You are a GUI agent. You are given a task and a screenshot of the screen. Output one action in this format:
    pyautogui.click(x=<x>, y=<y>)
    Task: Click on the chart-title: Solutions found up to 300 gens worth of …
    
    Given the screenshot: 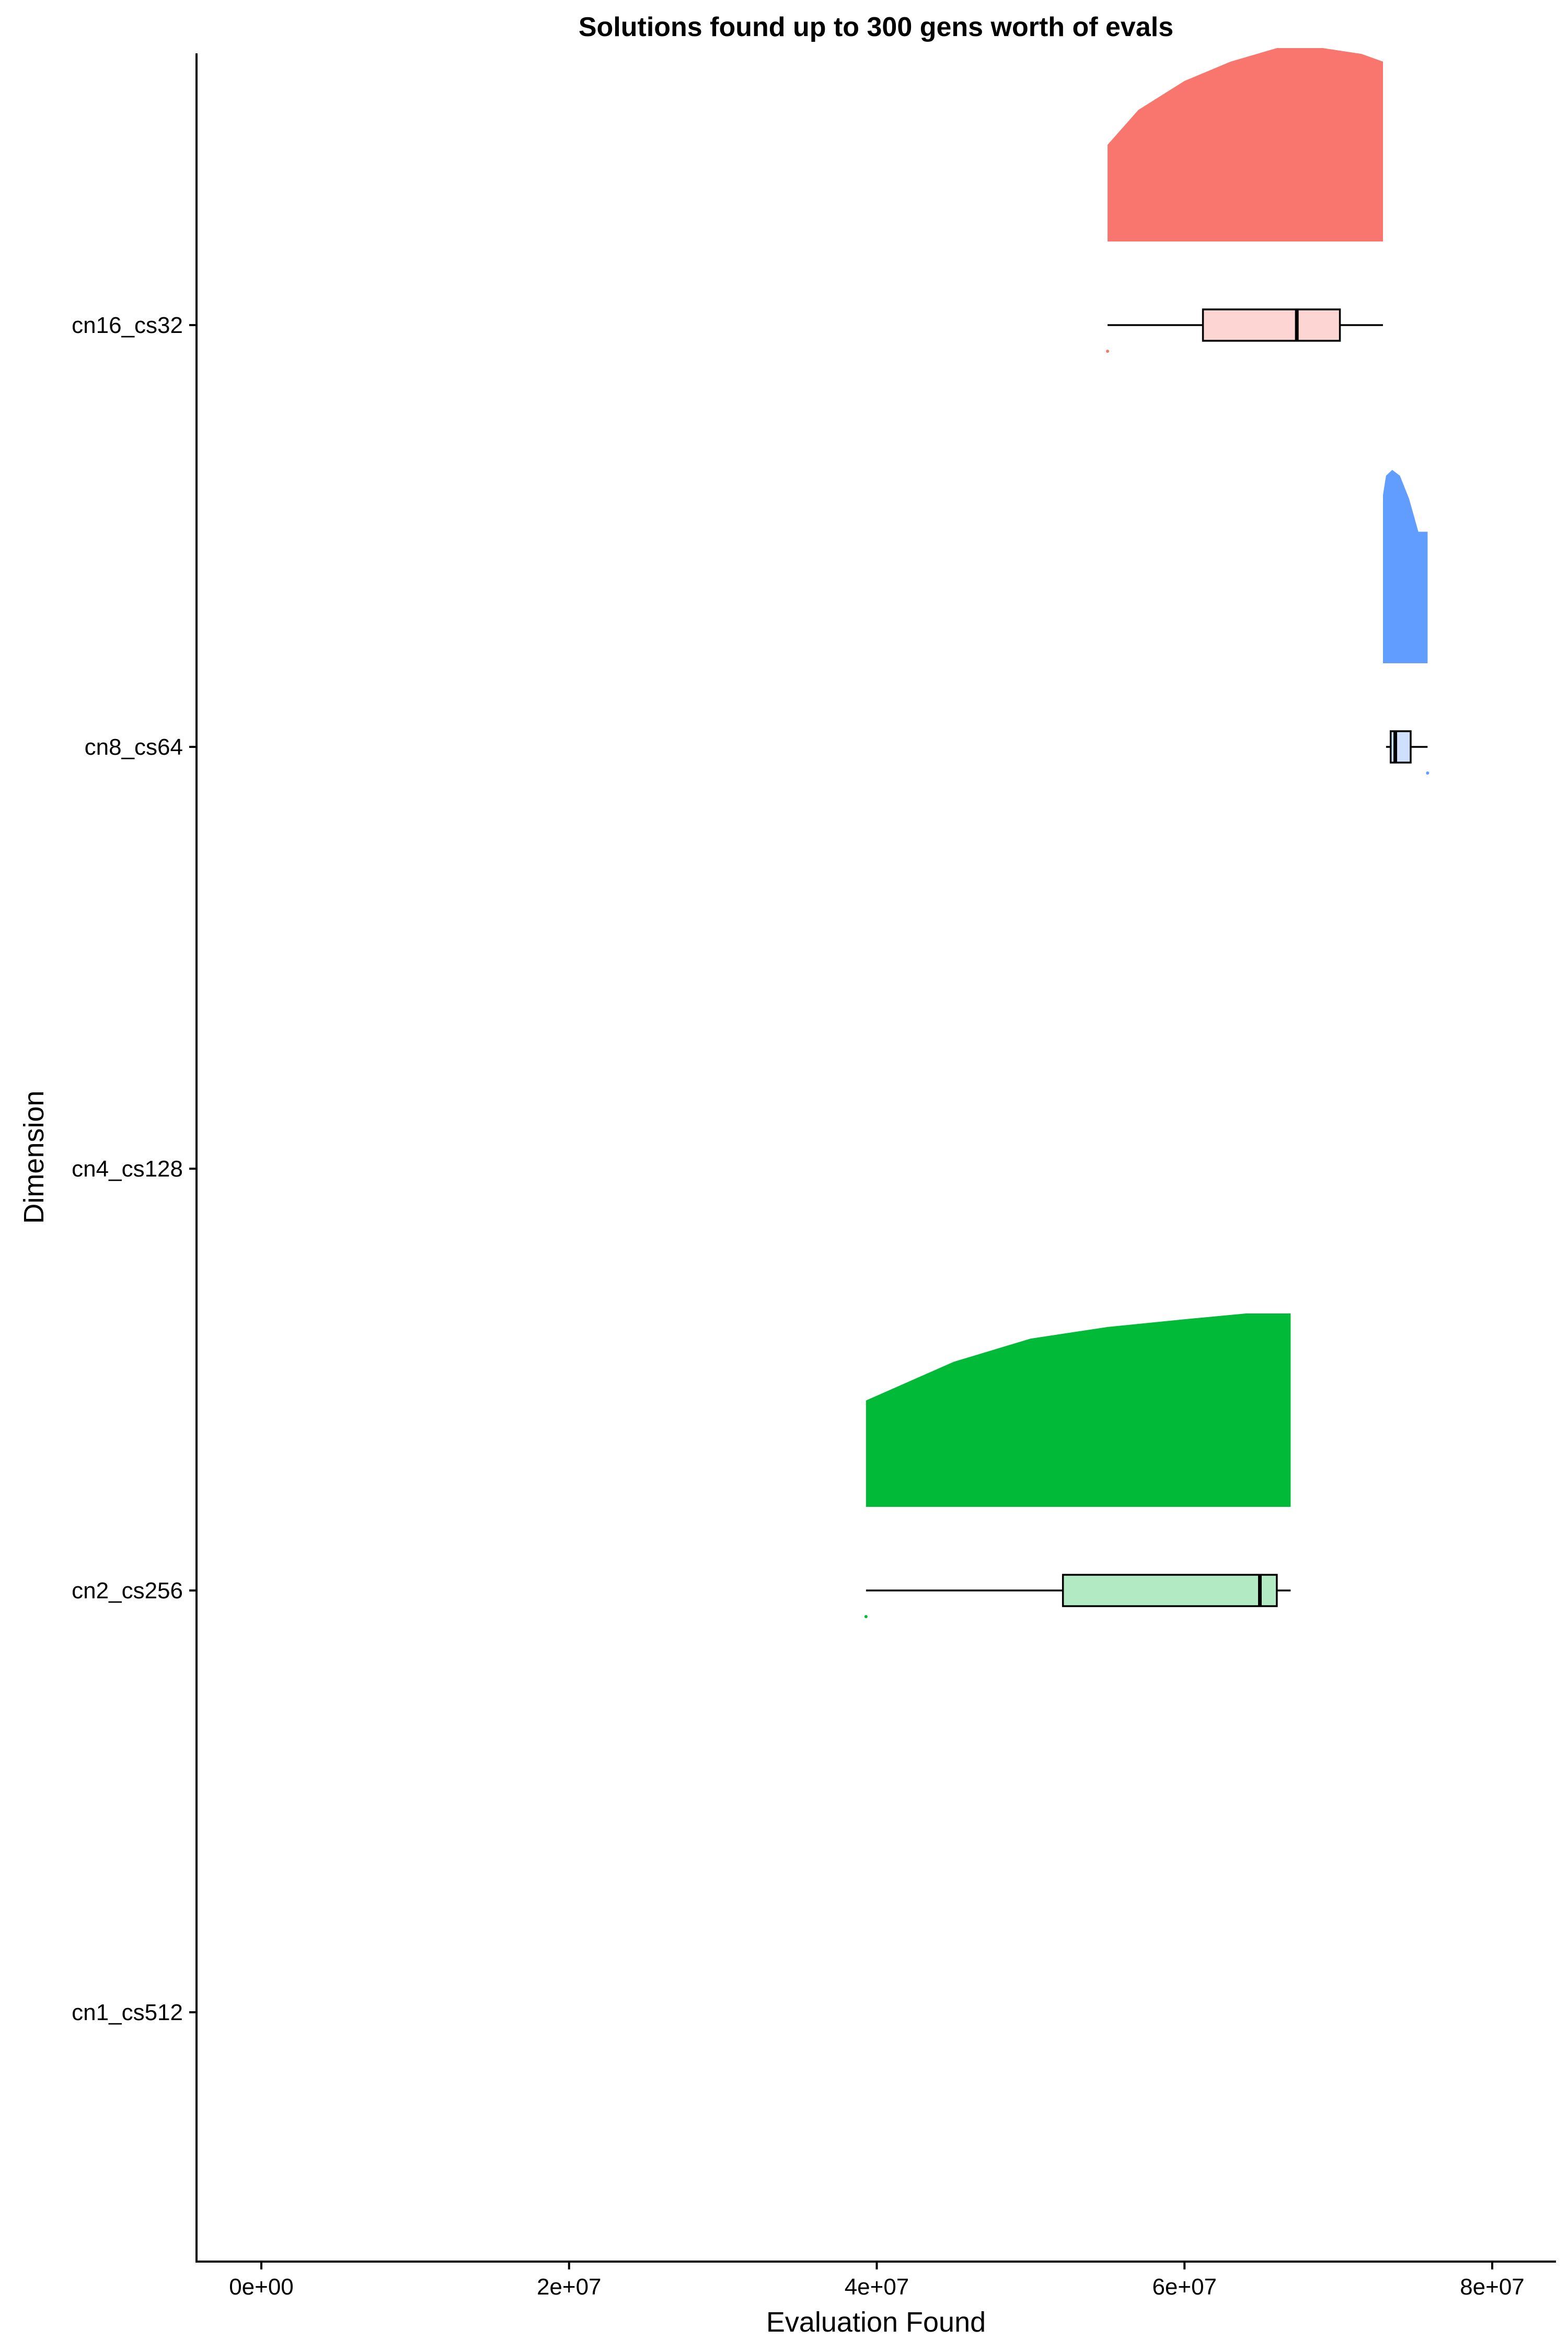 What is the action you would take?
    pyautogui.click(x=876, y=27)
    